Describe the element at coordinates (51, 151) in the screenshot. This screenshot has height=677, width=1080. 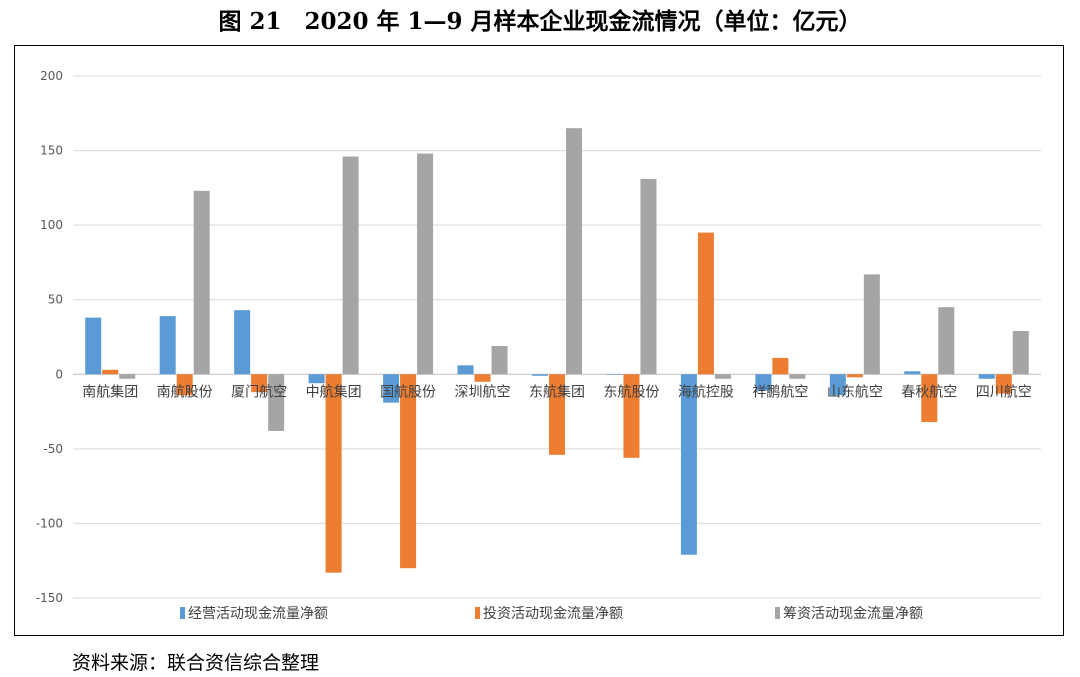
I see `y-tick-label: 150` at that location.